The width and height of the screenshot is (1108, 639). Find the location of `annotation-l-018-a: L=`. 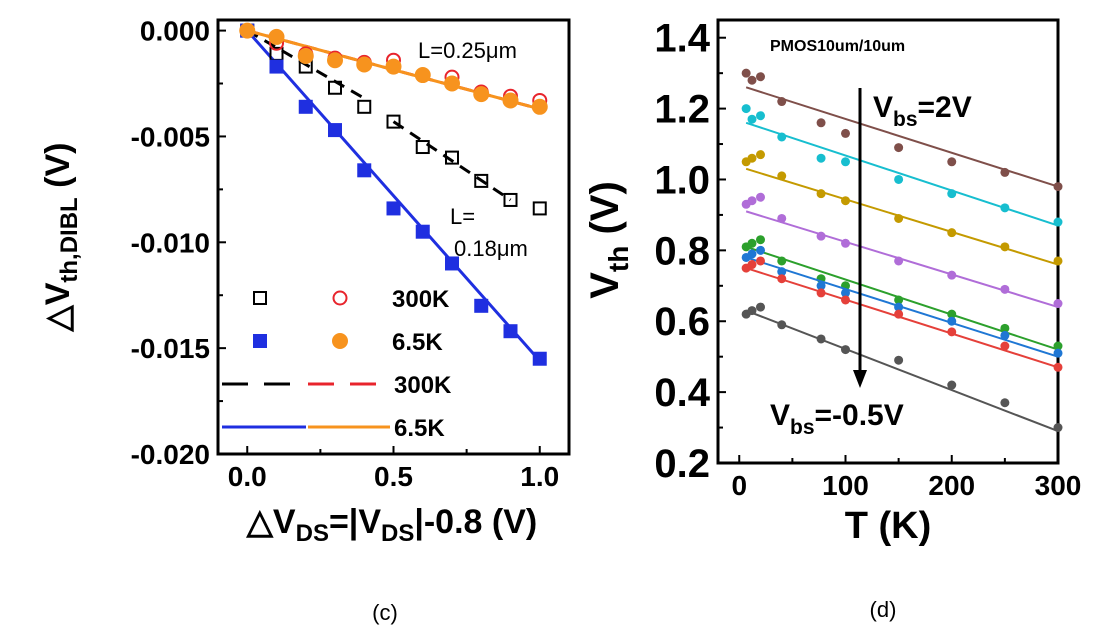

annotation-l-018-a: L= is located at coordinates (462, 216).